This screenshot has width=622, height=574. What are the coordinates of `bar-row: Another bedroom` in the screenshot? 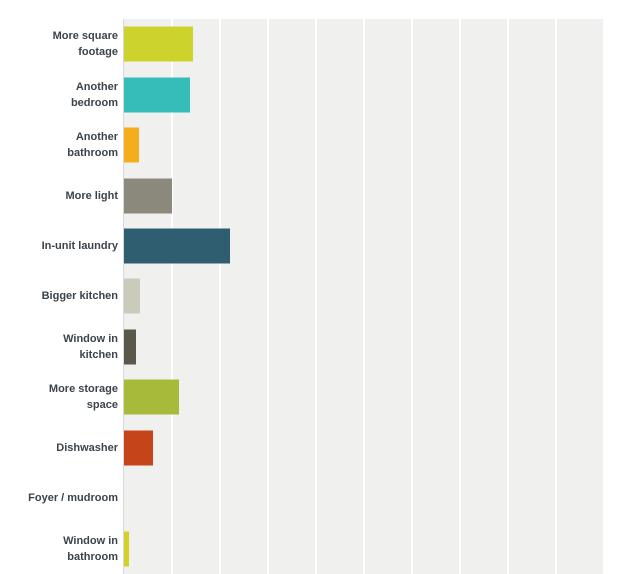 It's located at (311, 94).